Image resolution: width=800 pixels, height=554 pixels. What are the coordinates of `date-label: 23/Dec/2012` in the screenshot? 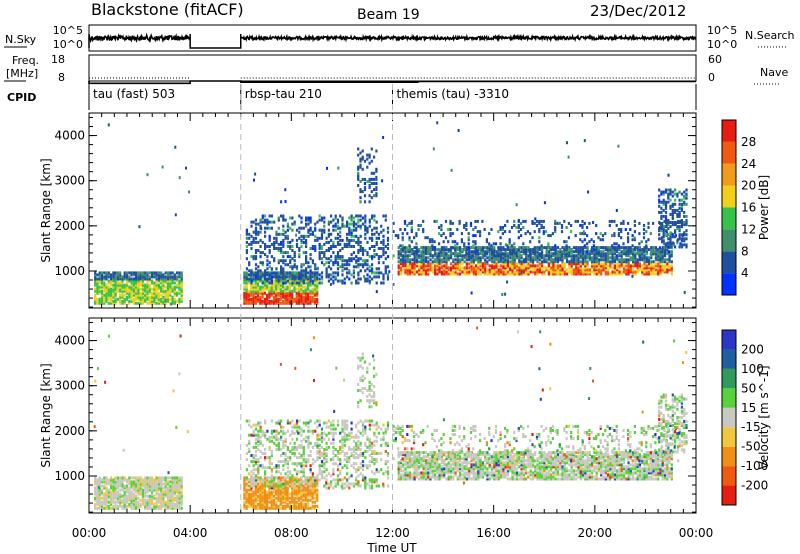 It's located at (638, 11).